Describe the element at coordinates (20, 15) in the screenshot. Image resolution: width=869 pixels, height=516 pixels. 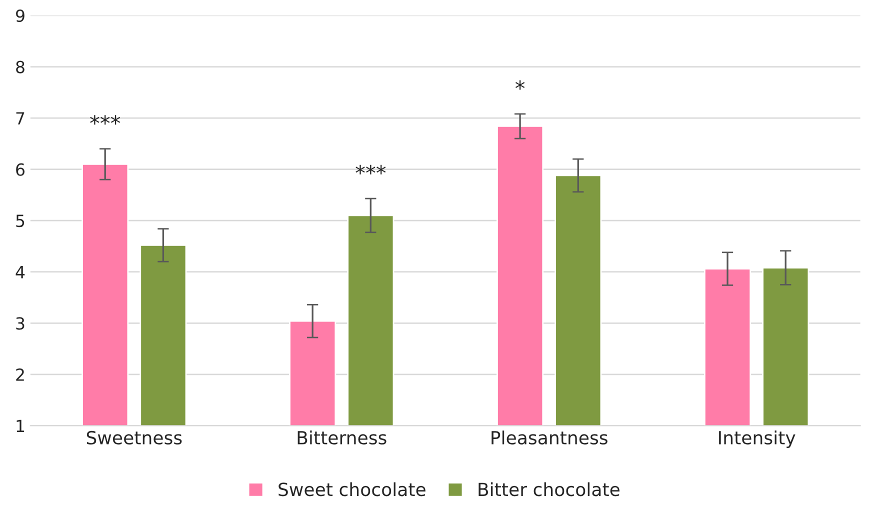
I see `y-tick-label: 9` at that location.